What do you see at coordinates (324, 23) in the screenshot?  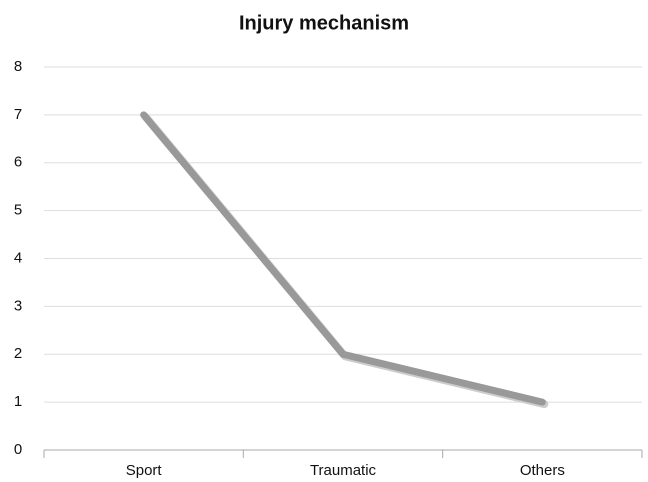 I see `chart-title: Injury mechanism` at bounding box center [324, 23].